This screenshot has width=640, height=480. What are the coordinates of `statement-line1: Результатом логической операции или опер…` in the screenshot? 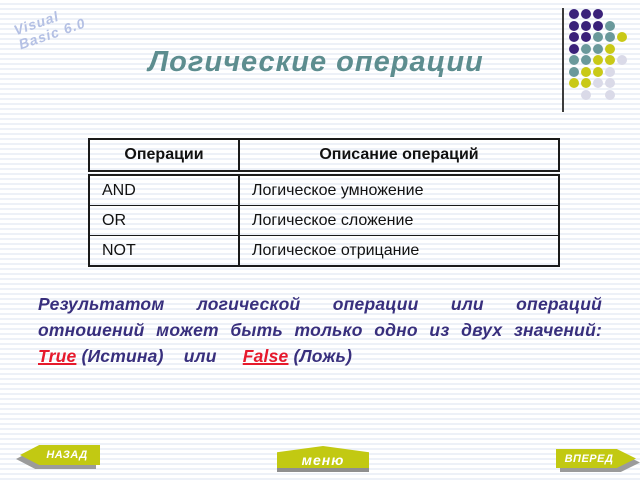 It's located at (320, 304).